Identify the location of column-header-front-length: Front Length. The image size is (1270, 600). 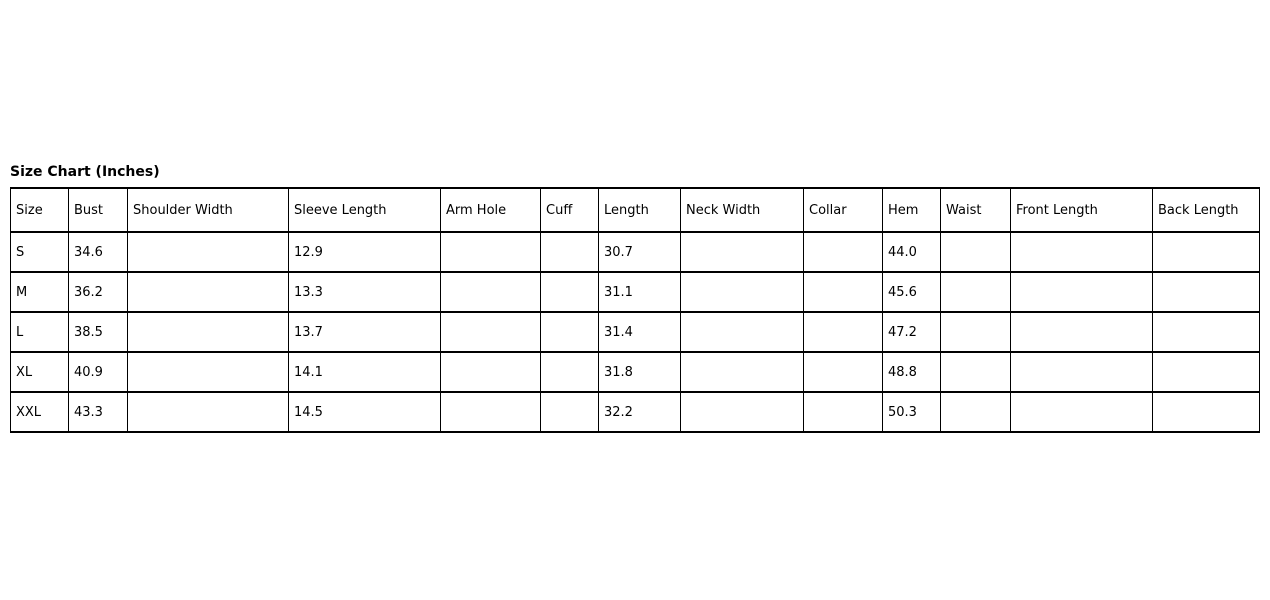
(1081, 210).